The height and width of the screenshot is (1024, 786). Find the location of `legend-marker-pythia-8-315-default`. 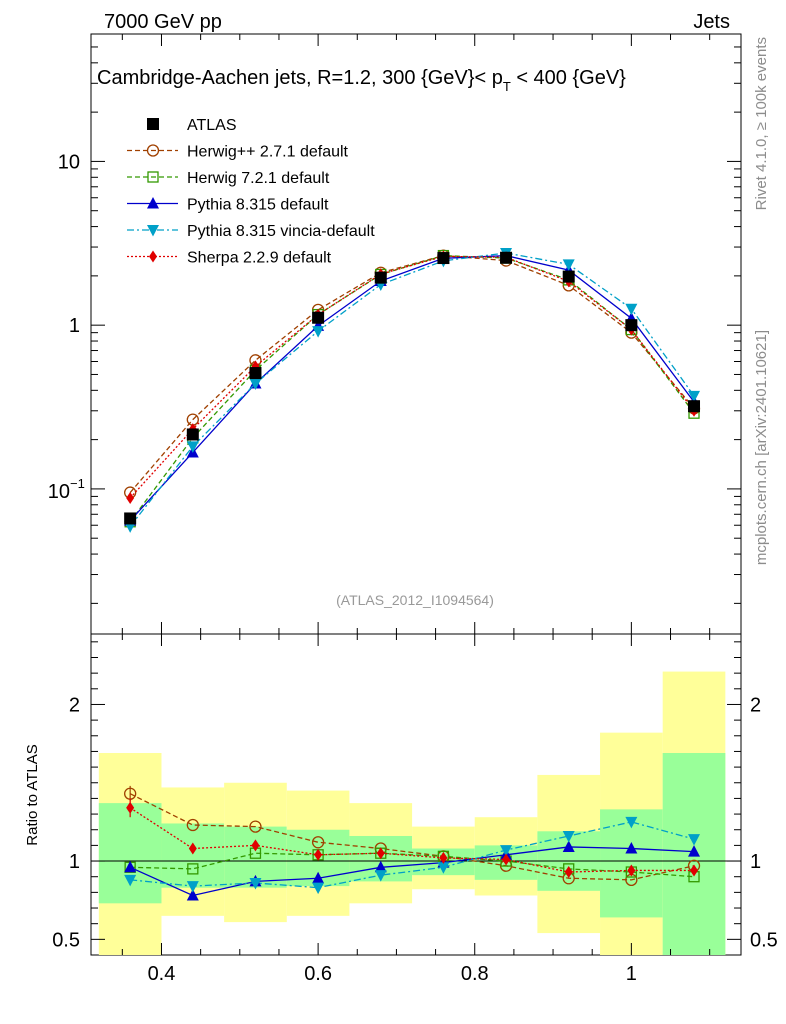

legend-marker-pythia-8-315-default is located at coordinates (153, 203).